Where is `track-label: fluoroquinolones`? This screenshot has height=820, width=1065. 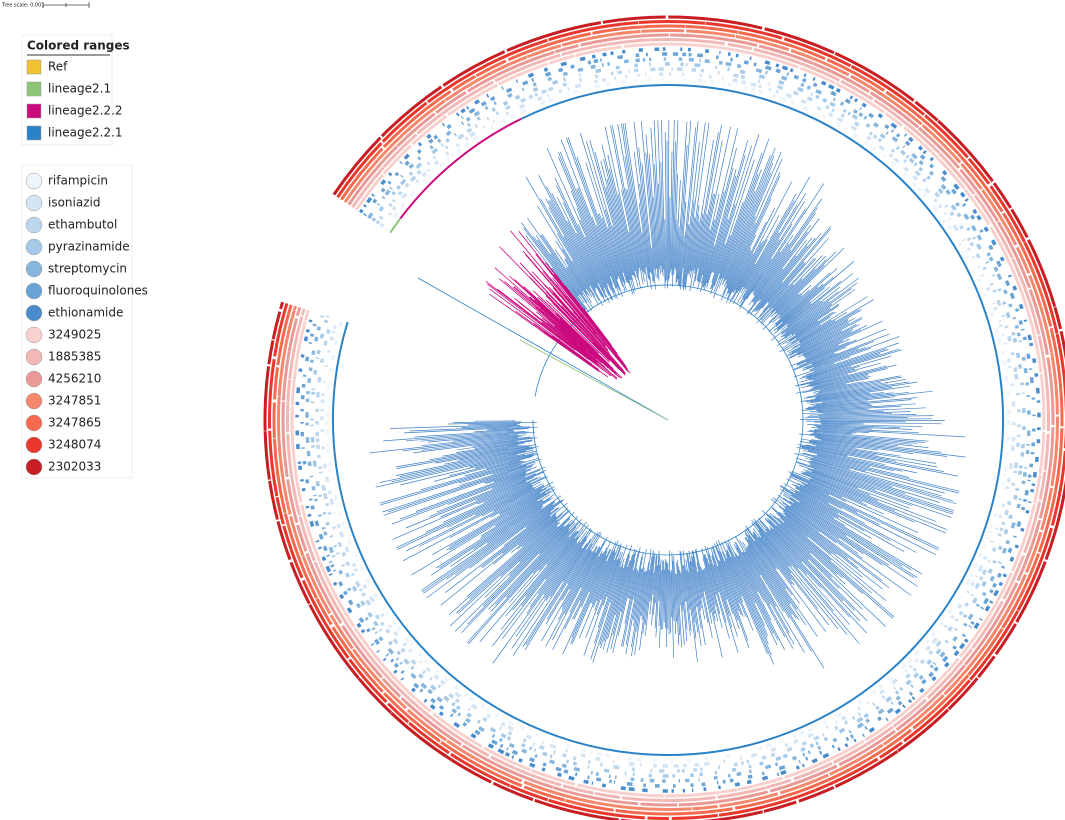
track-label: fluoroquinolones is located at coordinates (98, 291).